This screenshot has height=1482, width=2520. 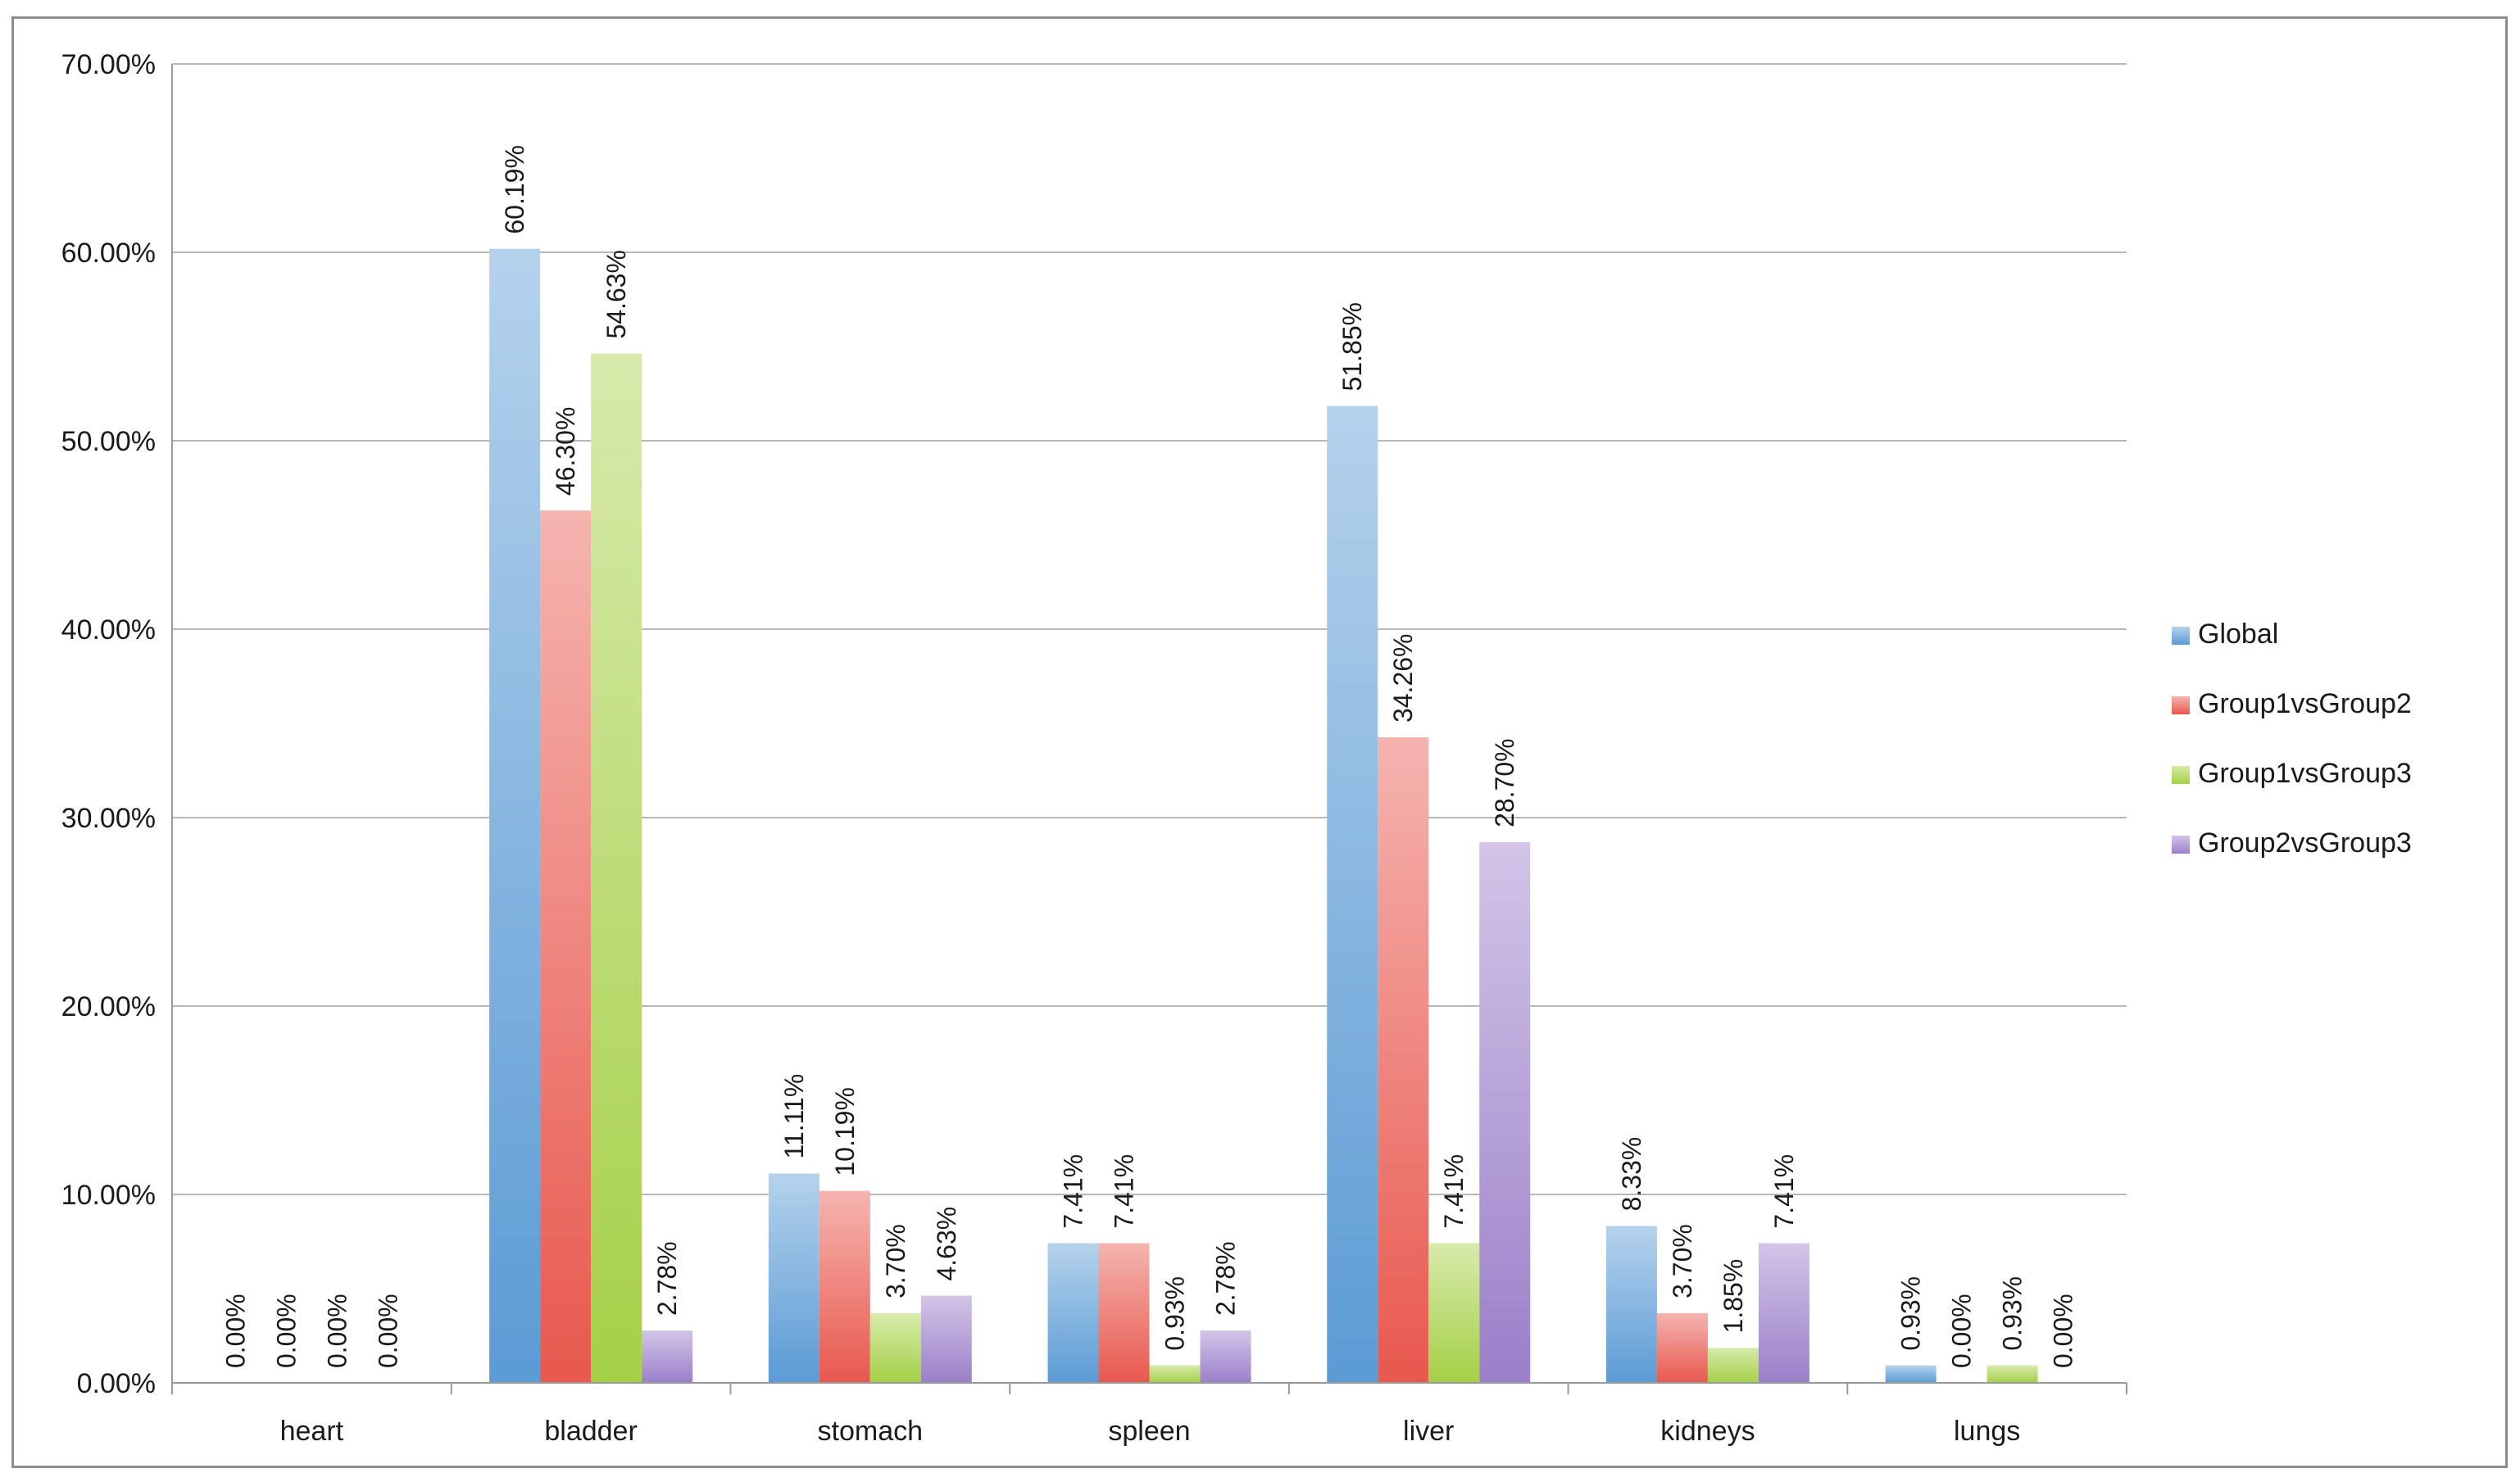 What do you see at coordinates (565, 451) in the screenshot?
I see `data-label: 46.30%` at bounding box center [565, 451].